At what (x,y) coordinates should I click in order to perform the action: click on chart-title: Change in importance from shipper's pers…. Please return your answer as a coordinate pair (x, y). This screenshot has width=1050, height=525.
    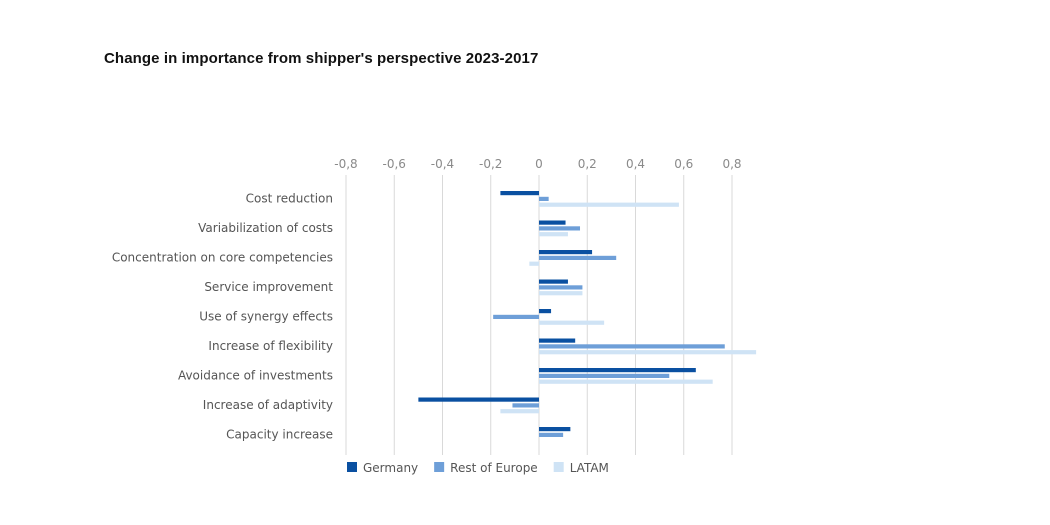
    Looking at the image, I should click on (321, 58).